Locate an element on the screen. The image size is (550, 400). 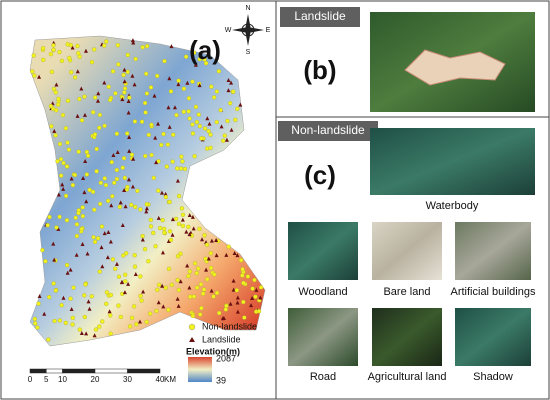
scale-label: 40 is located at coordinates (160, 379).